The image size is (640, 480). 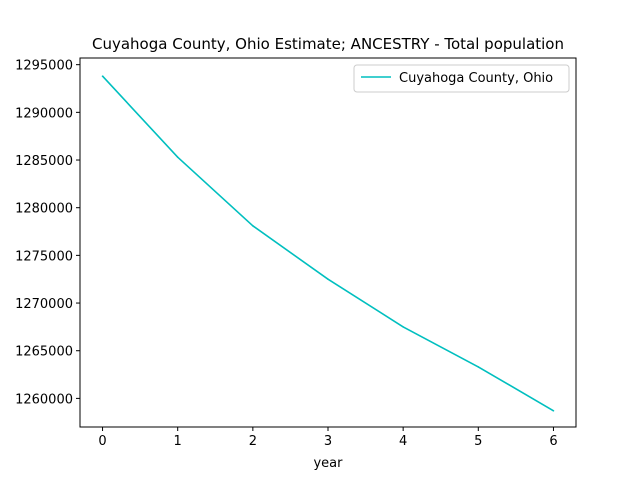 What do you see at coordinates (478, 441) in the screenshot?
I see `x-tick-label: 5` at bounding box center [478, 441].